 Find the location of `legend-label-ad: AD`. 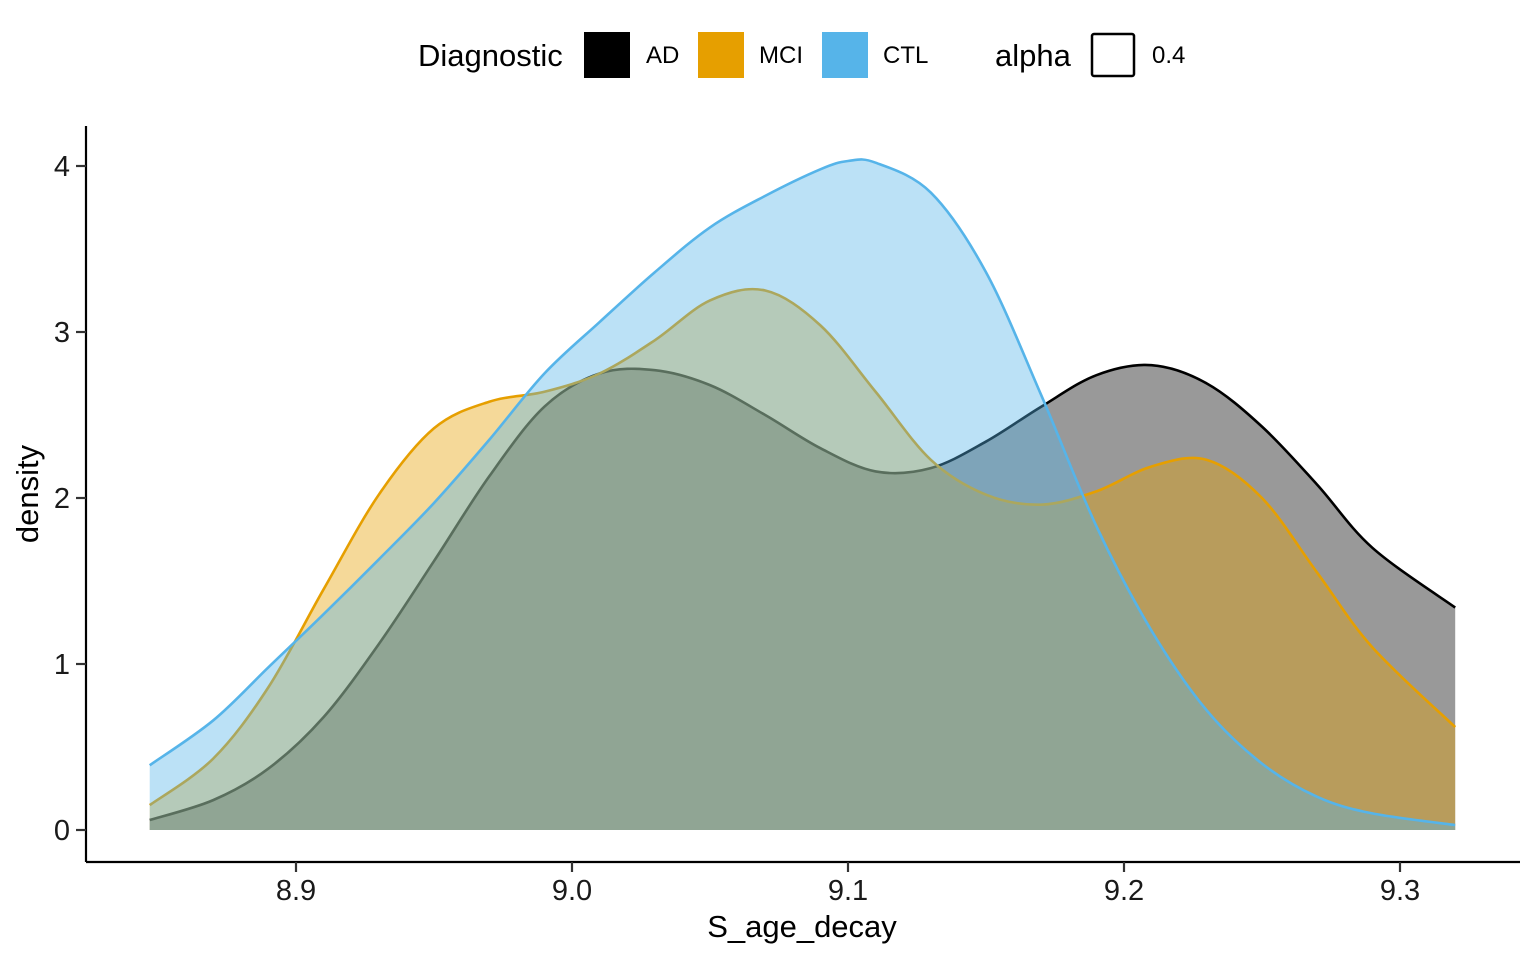

legend-label-ad: AD is located at coordinates (662, 55).